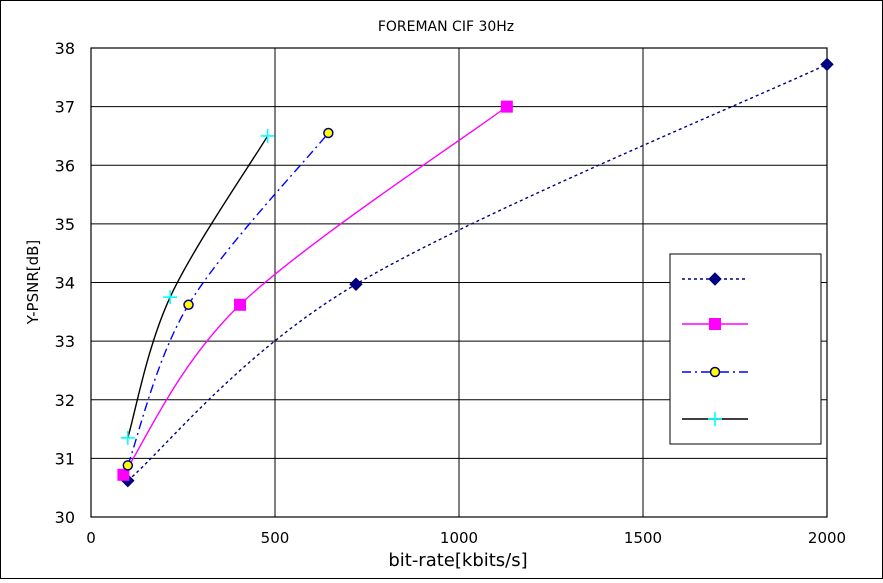 The width and height of the screenshot is (883, 583). Describe the element at coordinates (65, 341) in the screenshot. I see `y-tick-label: 33` at that location.